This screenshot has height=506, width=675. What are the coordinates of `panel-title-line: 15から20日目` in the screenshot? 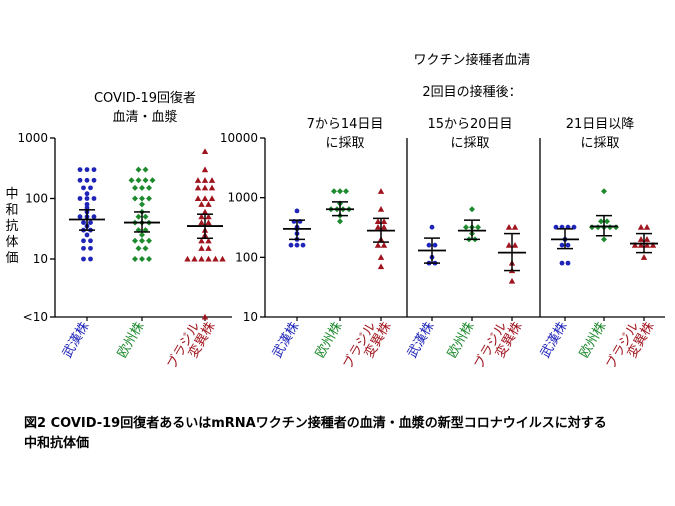 It's located at (469, 124).